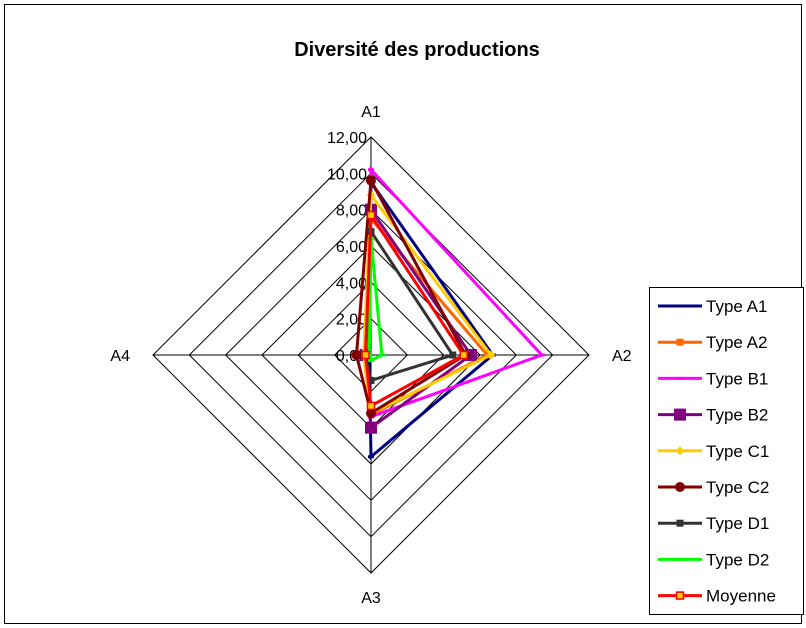 The height and width of the screenshot is (628, 806). What do you see at coordinates (347, 138) in the screenshot?
I see `tick-label: 12,00` at bounding box center [347, 138].